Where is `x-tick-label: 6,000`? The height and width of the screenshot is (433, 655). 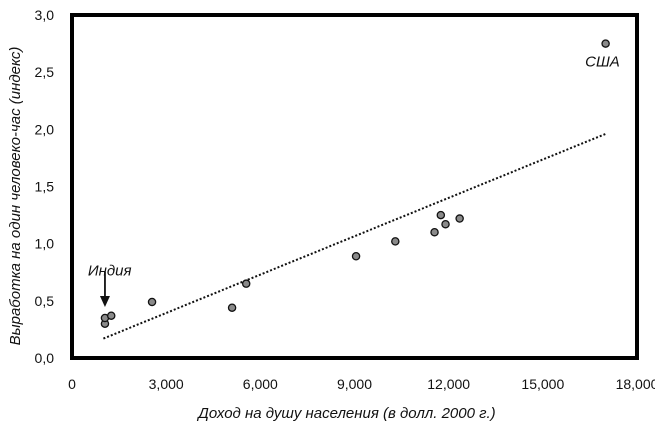 x-tick-label: 6,000 is located at coordinates (260, 384).